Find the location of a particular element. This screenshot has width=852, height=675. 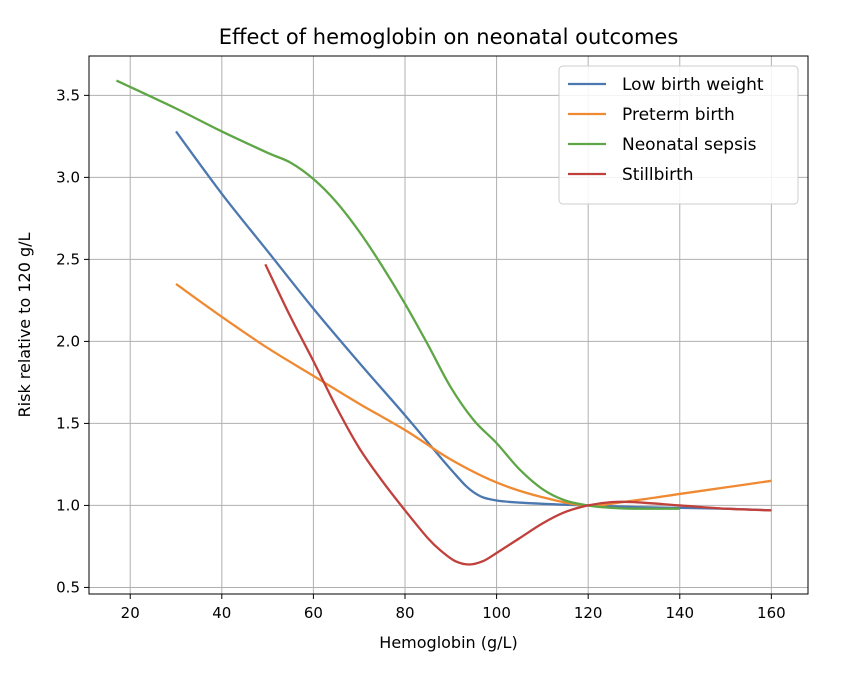

legend-label-neonatal-sepsis: Neonatal sepsis is located at coordinates (689, 145).